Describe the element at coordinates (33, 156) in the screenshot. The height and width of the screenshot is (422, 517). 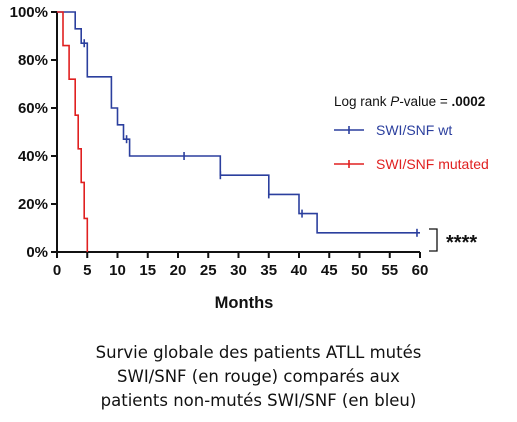
I see `y-tick-label: 40%` at that location.